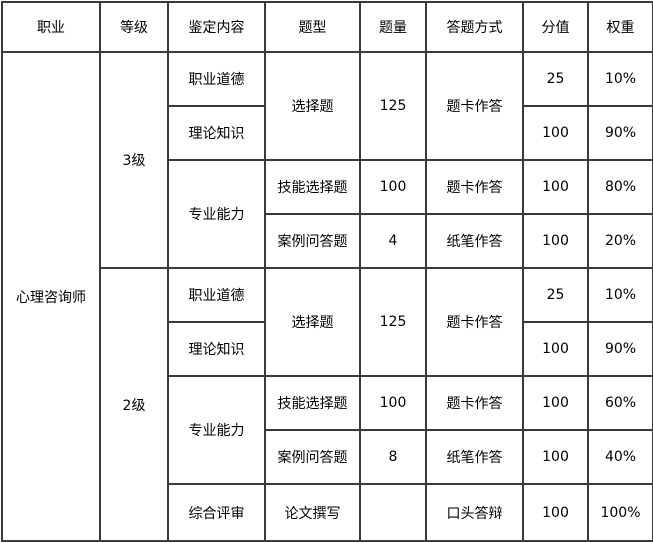 The image size is (653, 543). I want to click on weight-cell: 80%, so click(620, 187).